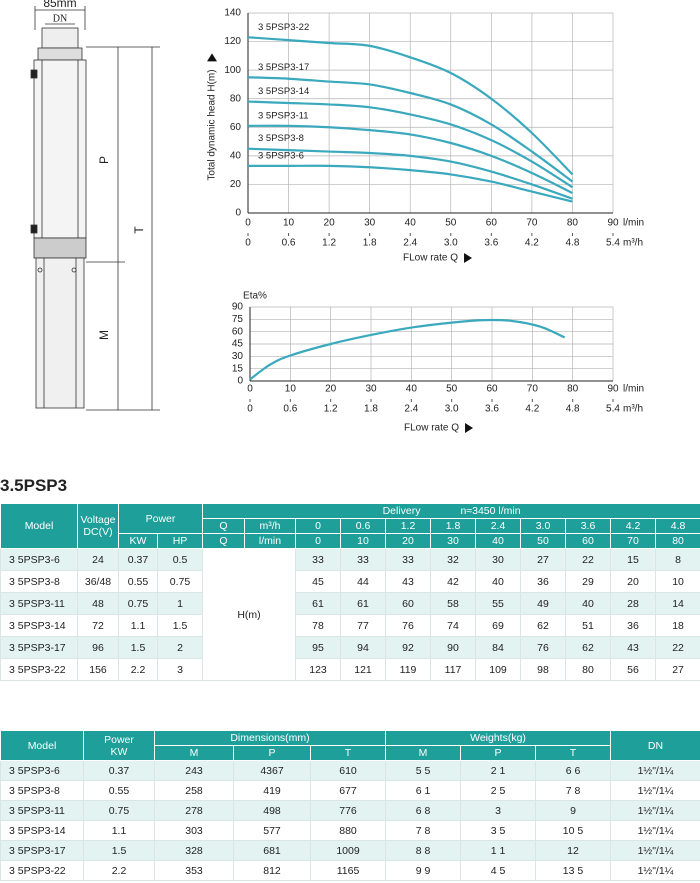 The width and height of the screenshot is (700, 883). Describe the element at coordinates (492, 409) in the screenshot. I see `x2-tick-label: 3.6` at that location.